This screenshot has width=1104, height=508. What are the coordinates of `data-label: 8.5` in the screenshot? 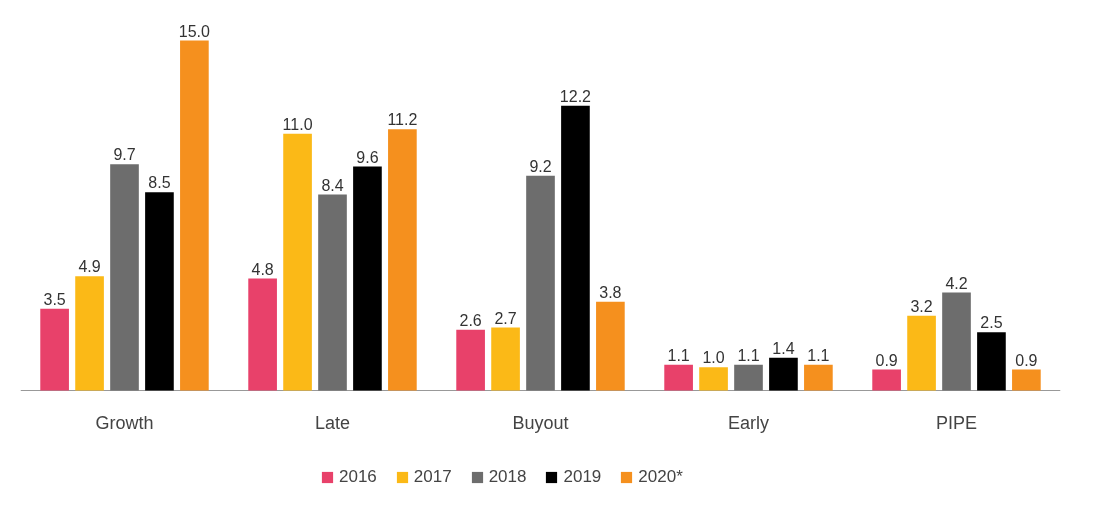 It's located at (159, 183).